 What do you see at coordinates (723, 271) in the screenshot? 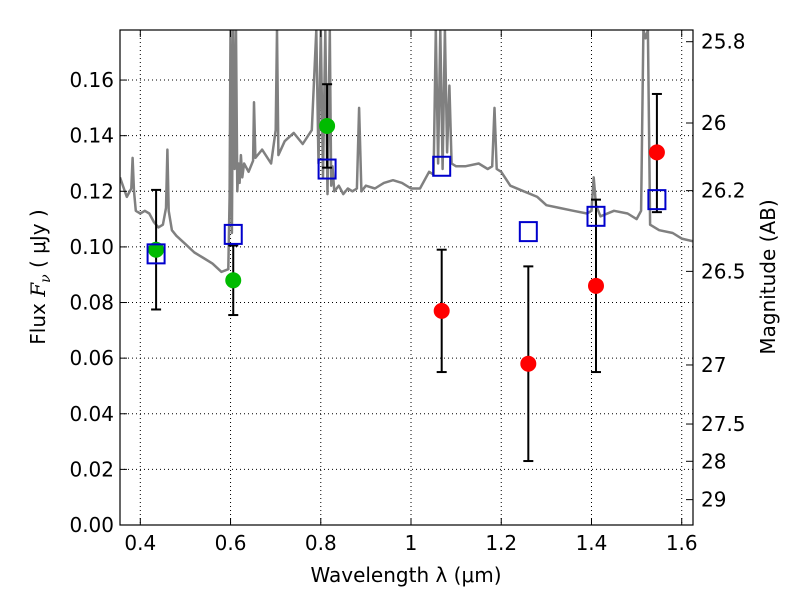
I see `y2-tick-label: 26.5` at bounding box center [723, 271].